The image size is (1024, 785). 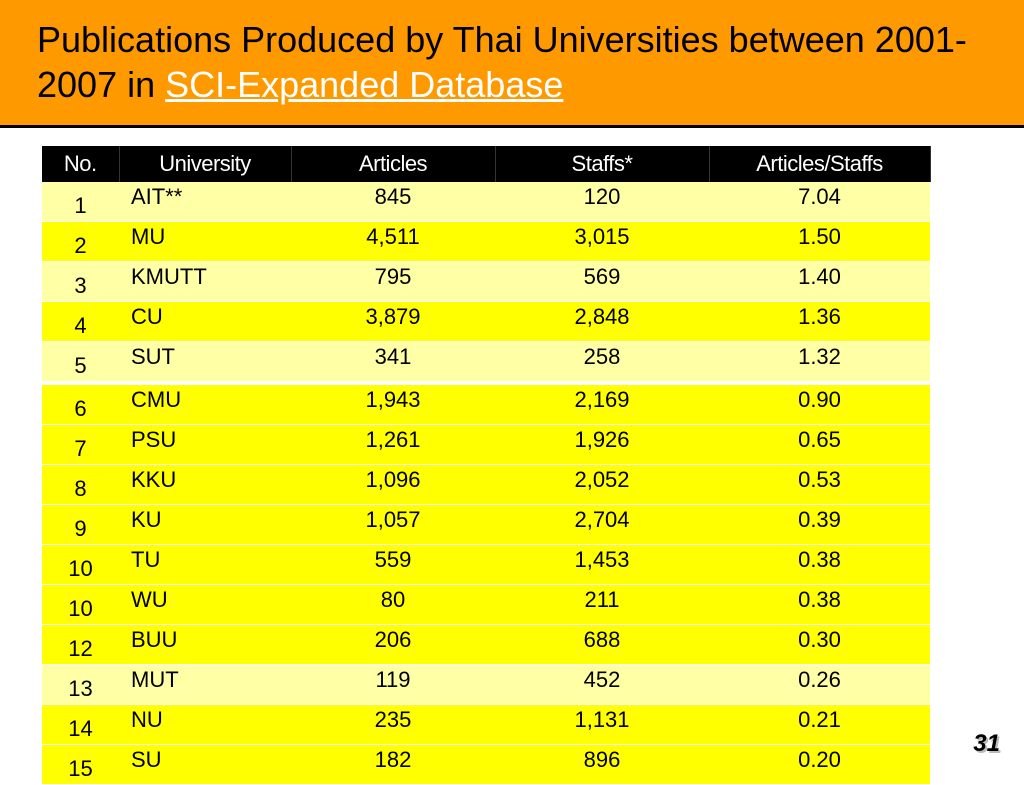 What do you see at coordinates (80, 202) in the screenshot?
I see `cell-no: 1` at bounding box center [80, 202].